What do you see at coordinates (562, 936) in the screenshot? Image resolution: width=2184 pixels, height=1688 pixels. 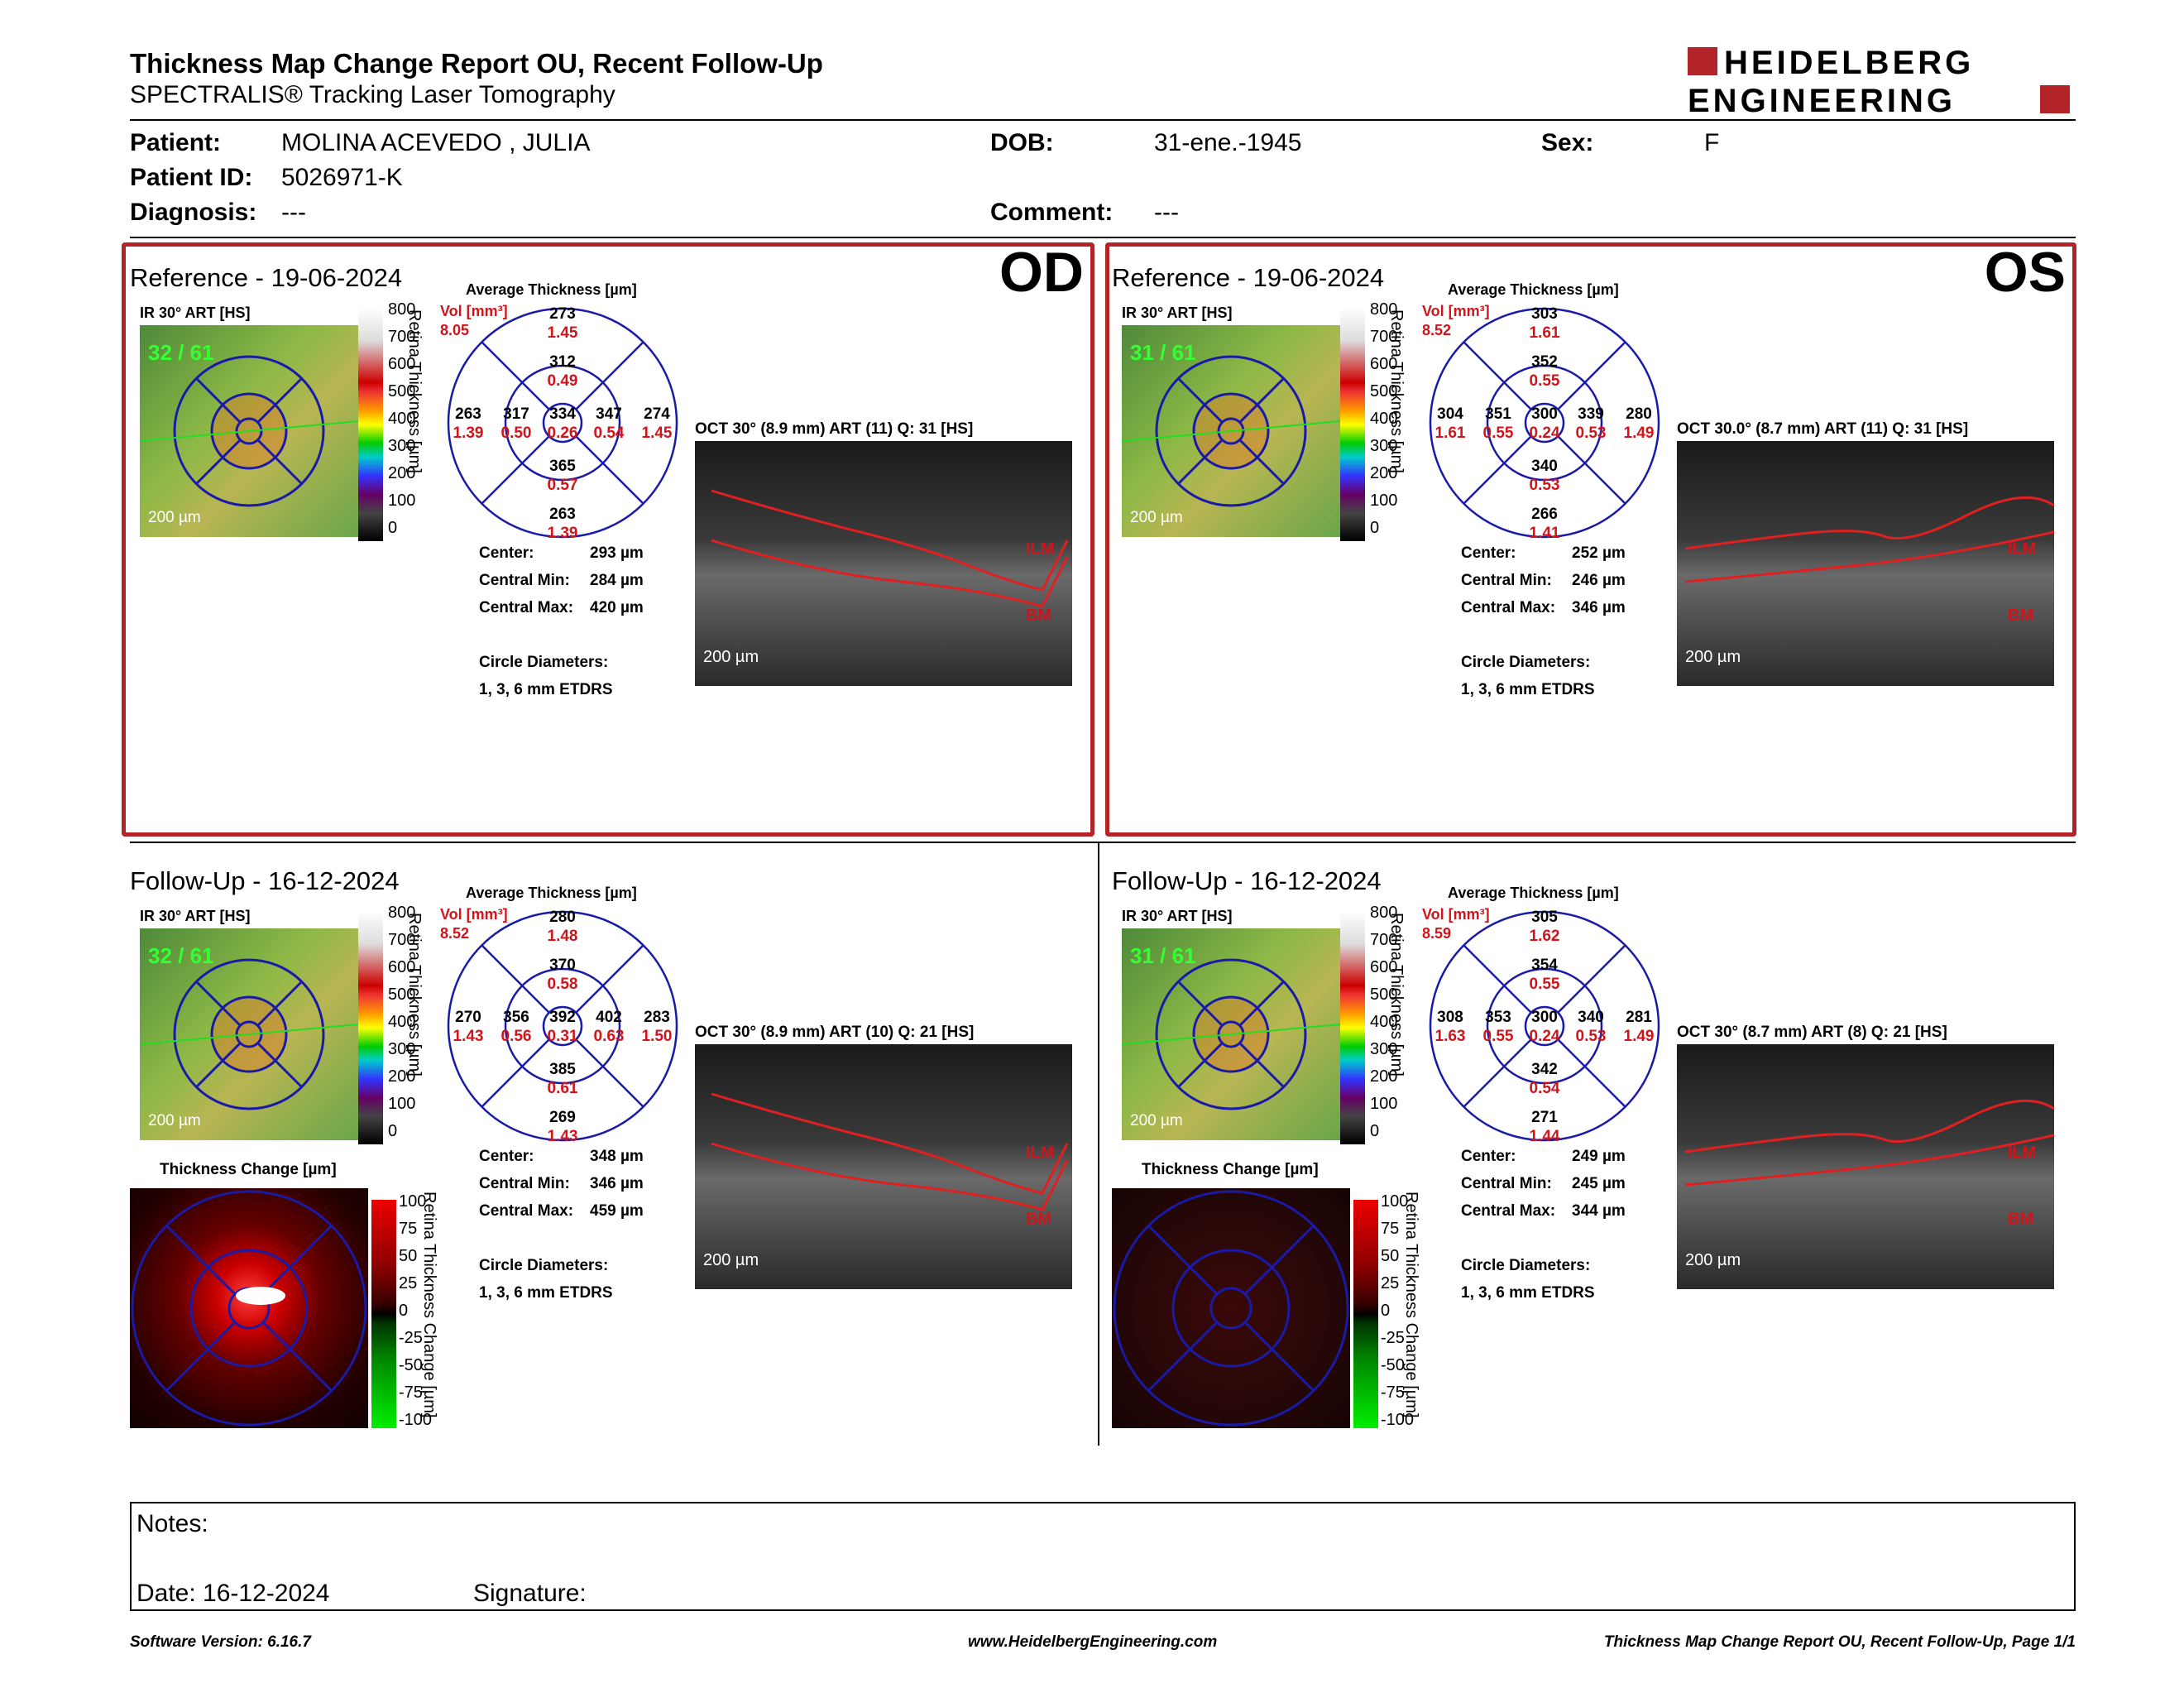 I see `sector-volume: 1.48` at bounding box center [562, 936].